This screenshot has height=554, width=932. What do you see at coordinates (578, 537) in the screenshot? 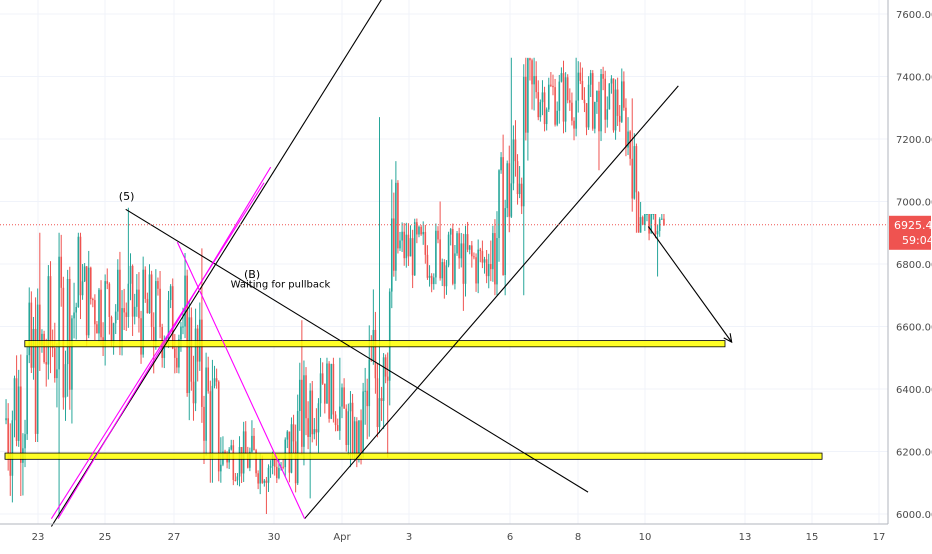
I see `x-tick-label-7: 8` at bounding box center [578, 537].